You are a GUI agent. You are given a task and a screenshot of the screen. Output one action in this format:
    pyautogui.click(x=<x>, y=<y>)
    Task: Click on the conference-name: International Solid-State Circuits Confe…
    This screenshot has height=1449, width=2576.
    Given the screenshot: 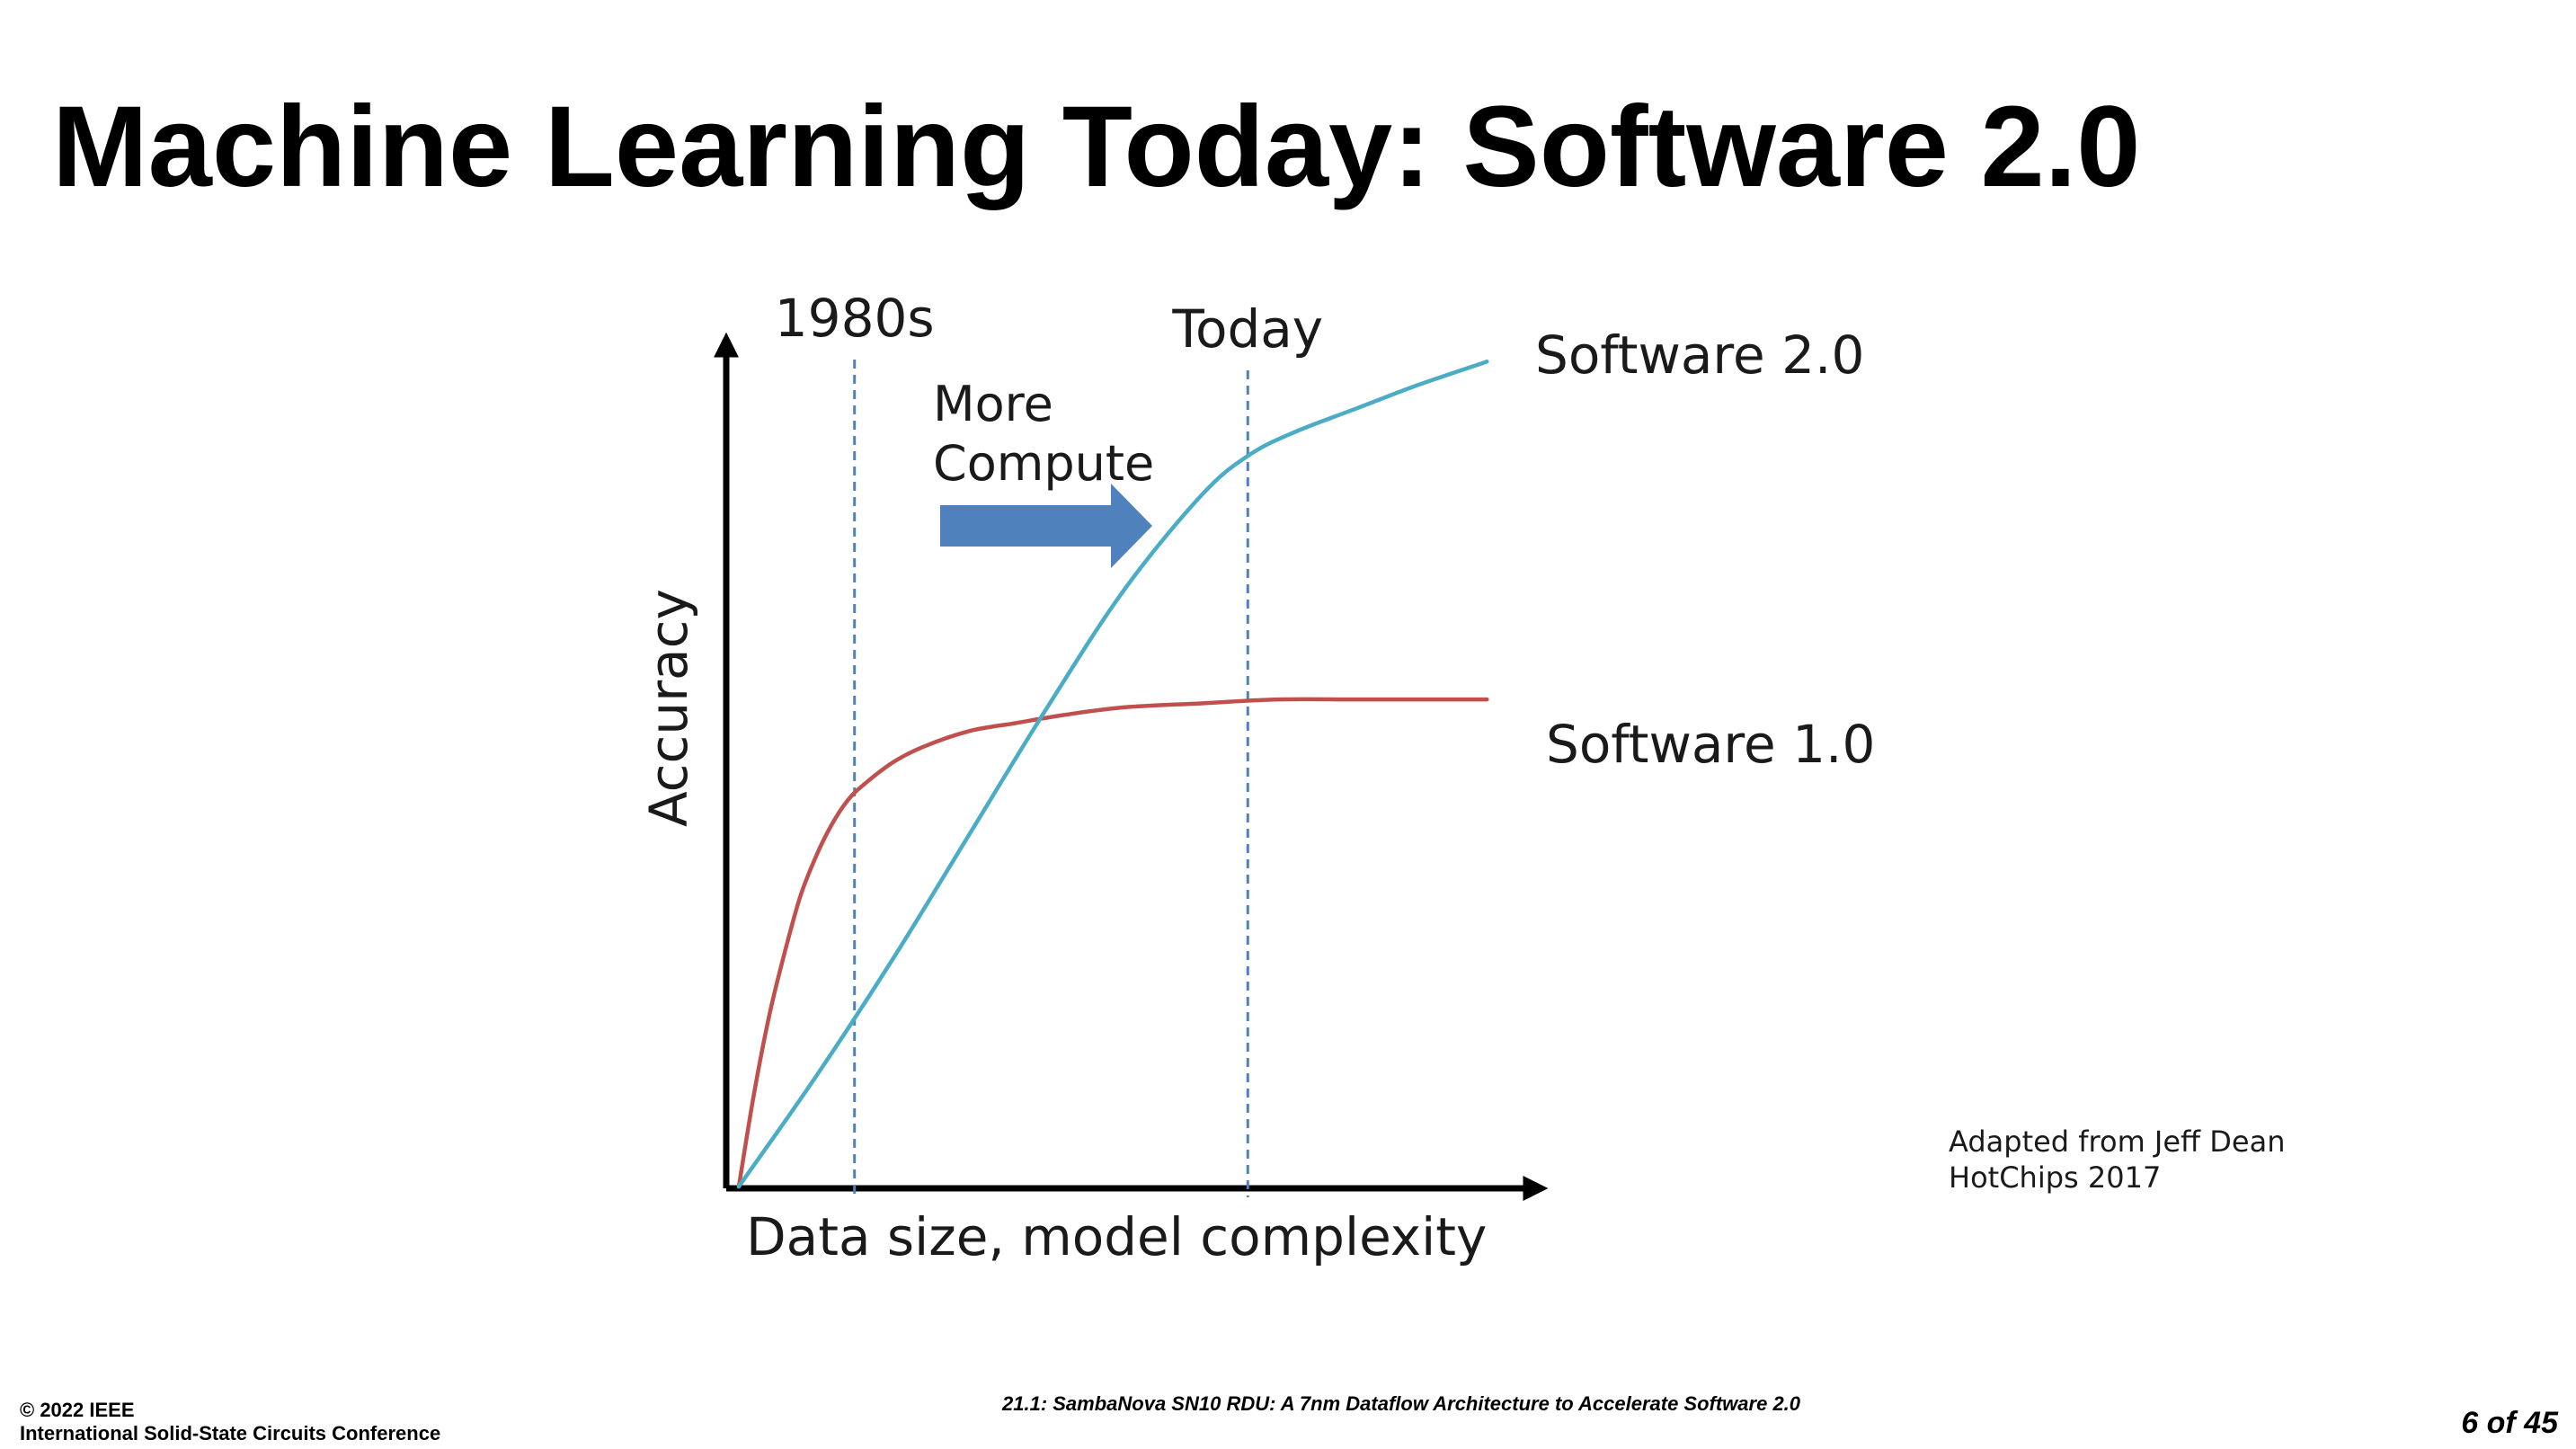 What is the action you would take?
    pyautogui.click(x=230, y=1433)
    